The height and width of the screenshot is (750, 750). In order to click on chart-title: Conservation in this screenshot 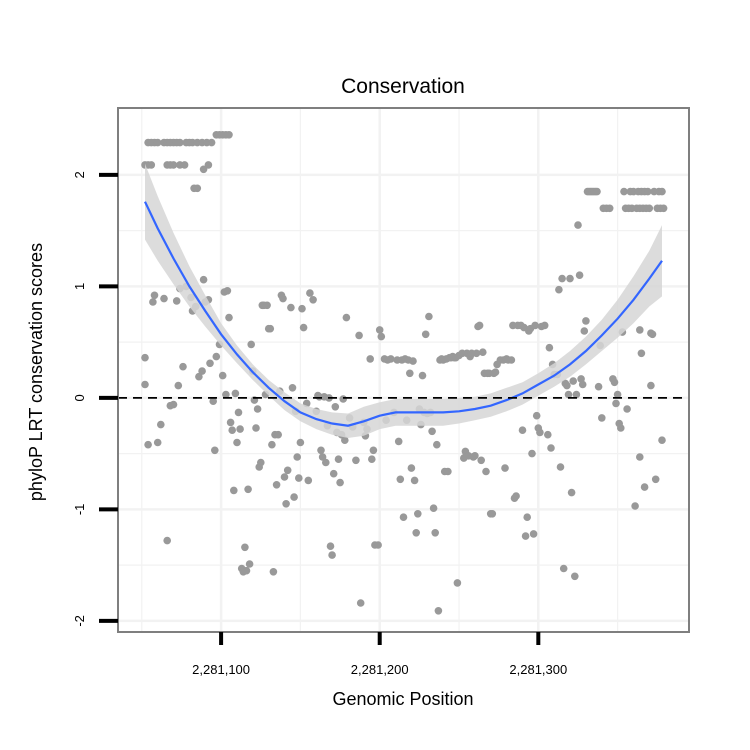, I will do `click(403, 86)`.